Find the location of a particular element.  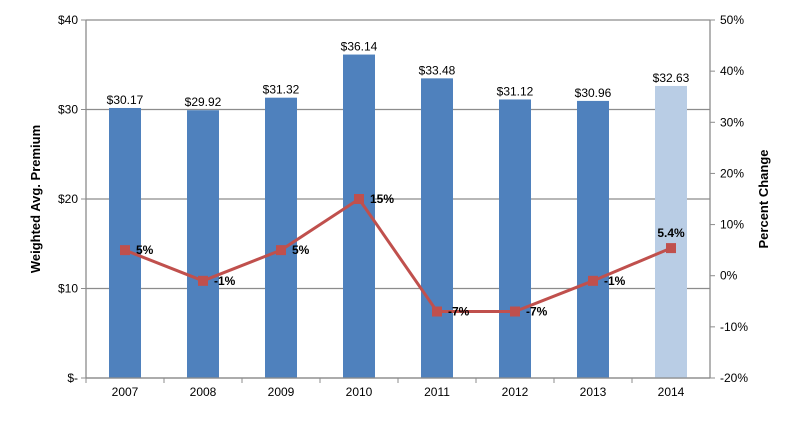

bar-label: $31.32 is located at coordinates (281, 90).